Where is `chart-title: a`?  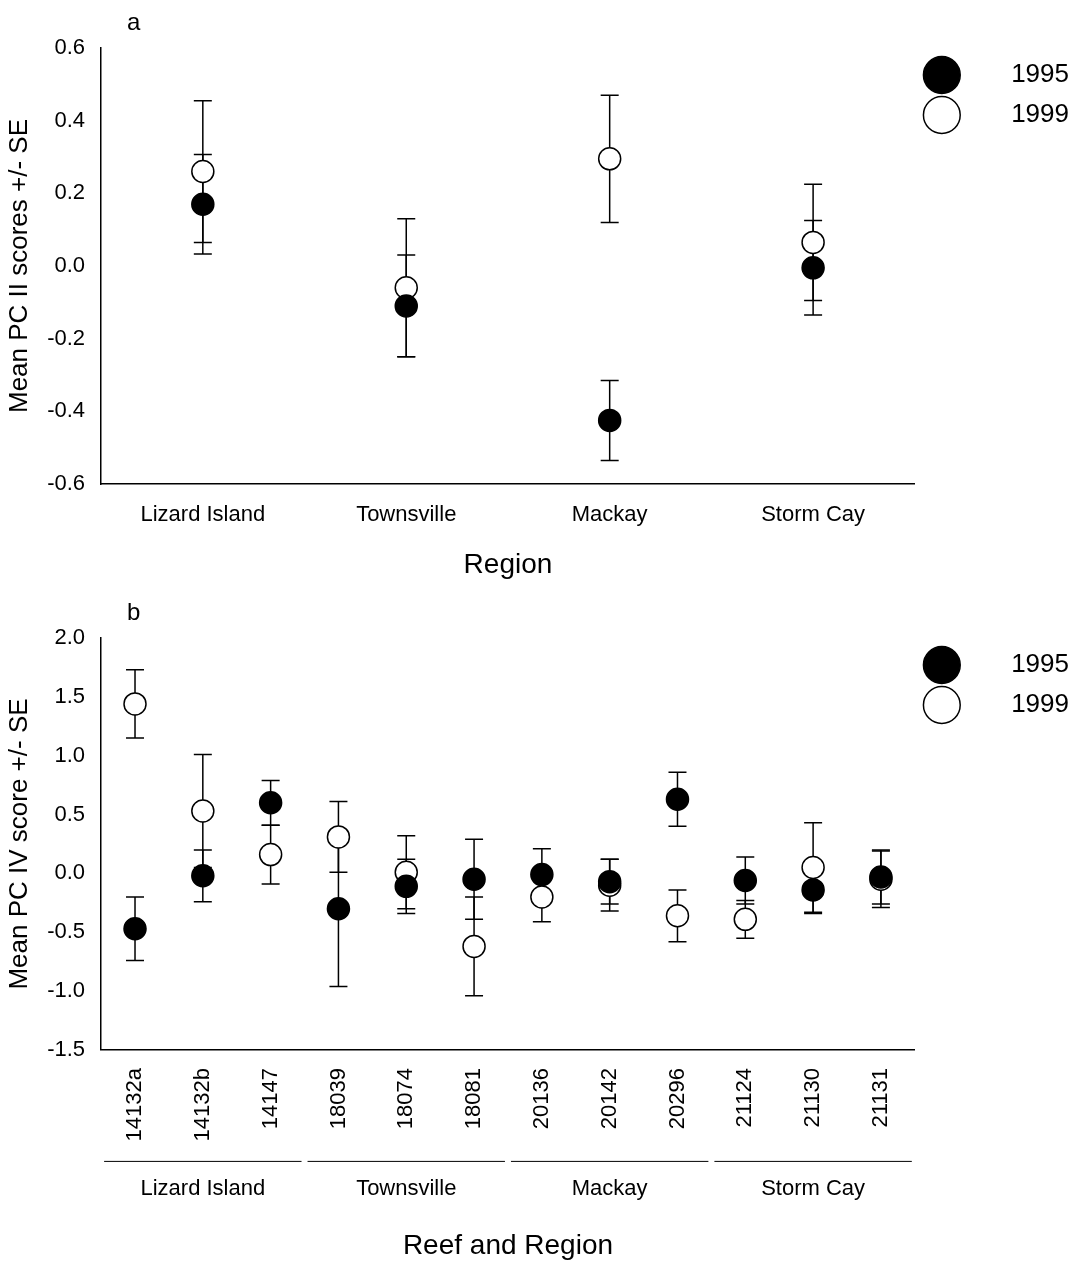
chart-title: a is located at coordinates (134, 21).